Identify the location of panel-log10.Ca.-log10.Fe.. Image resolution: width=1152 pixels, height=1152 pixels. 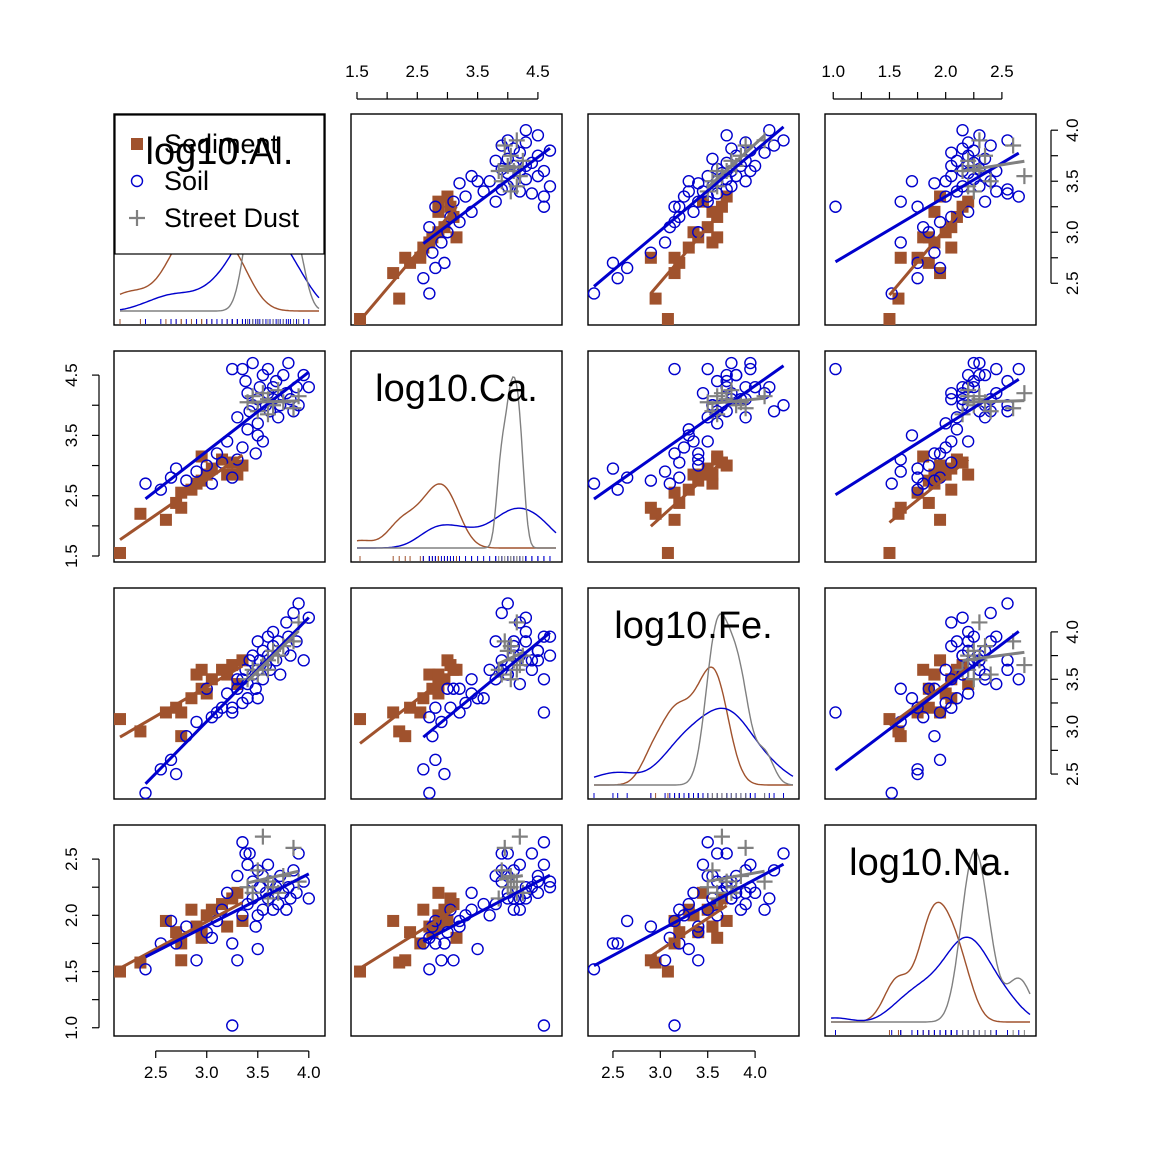
(693, 456).